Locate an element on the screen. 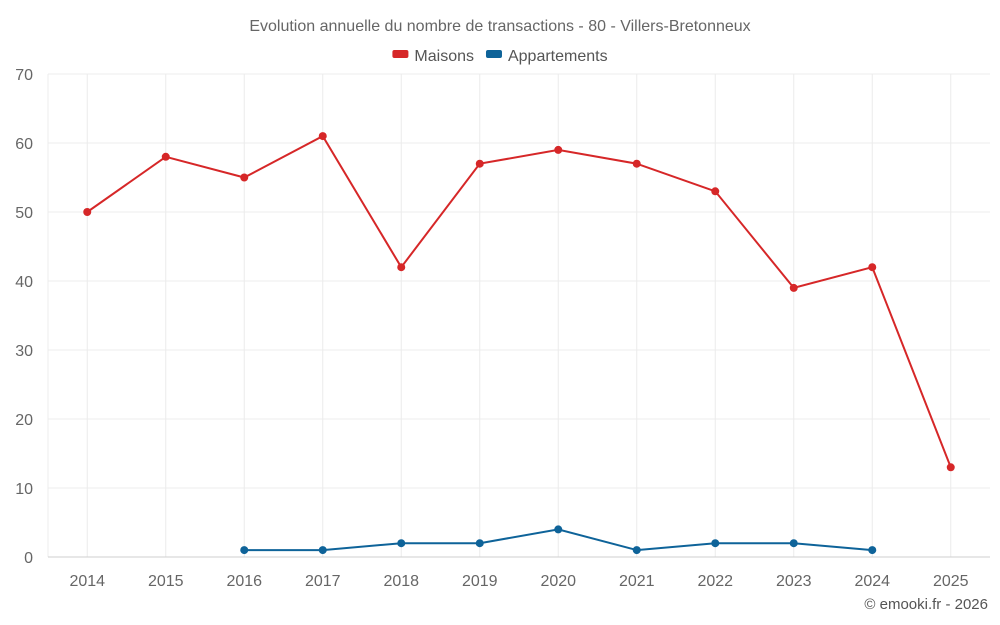 Image resolution: width=1000 pixels, height=625 pixels. x-tick-label: 2014 is located at coordinates (87, 581).